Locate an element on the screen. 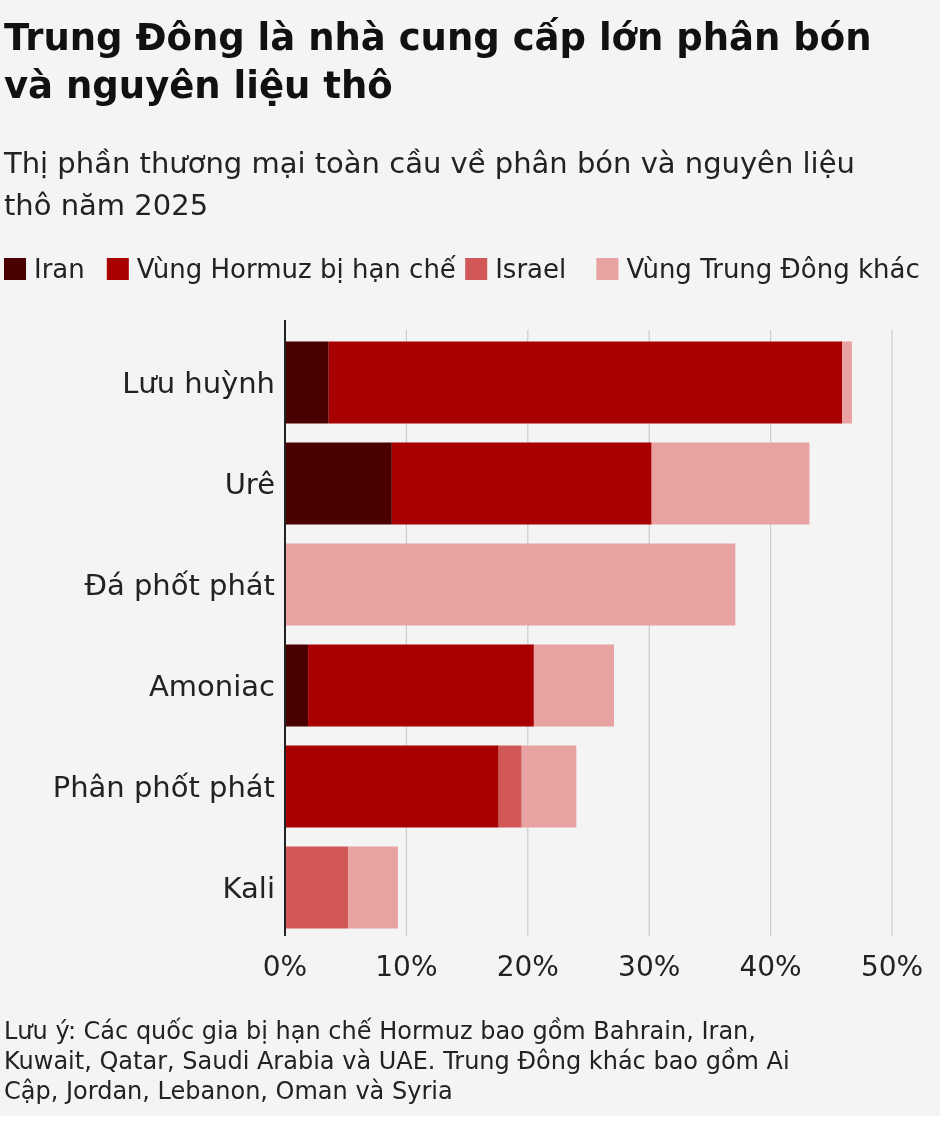 The width and height of the screenshot is (940, 1136). legend-label: Israel is located at coordinates (531, 269).